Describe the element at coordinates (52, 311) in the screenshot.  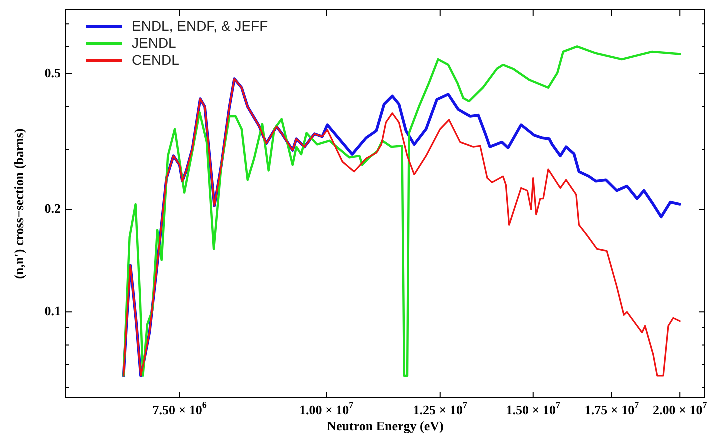
I see `y-tick-label: 0.1` at that location.